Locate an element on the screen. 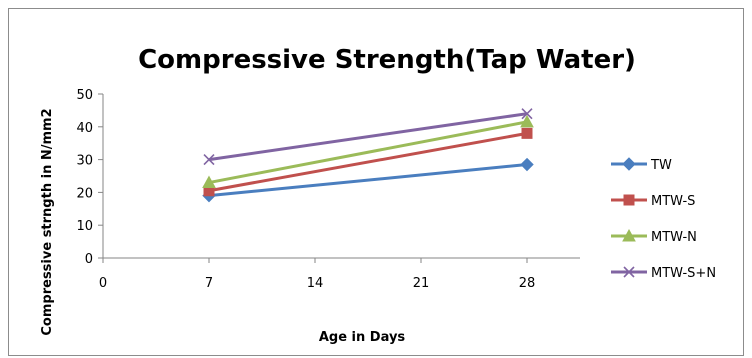  series-line-mtw-s-n is located at coordinates (368, 137).